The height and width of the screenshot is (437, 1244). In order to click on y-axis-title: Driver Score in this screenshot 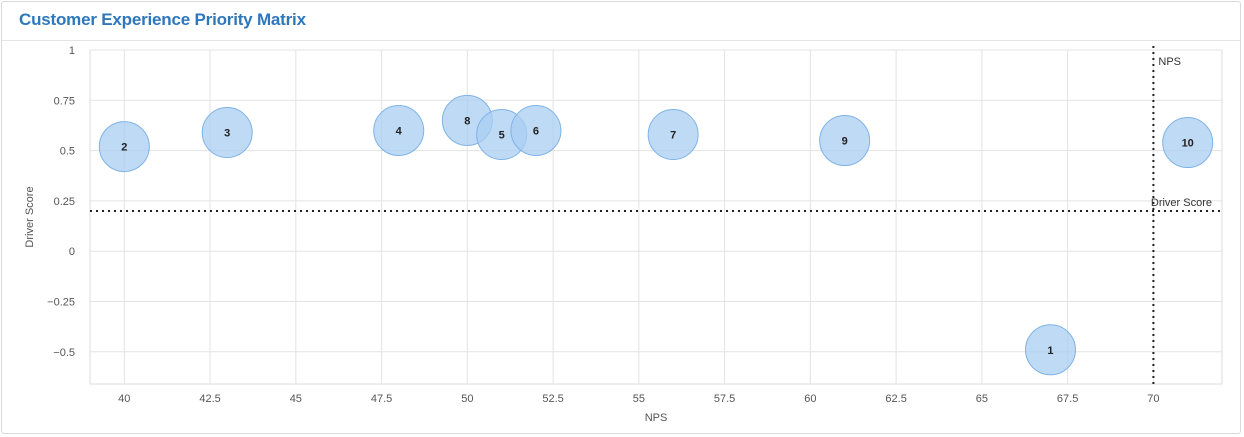, I will do `click(30, 216)`.